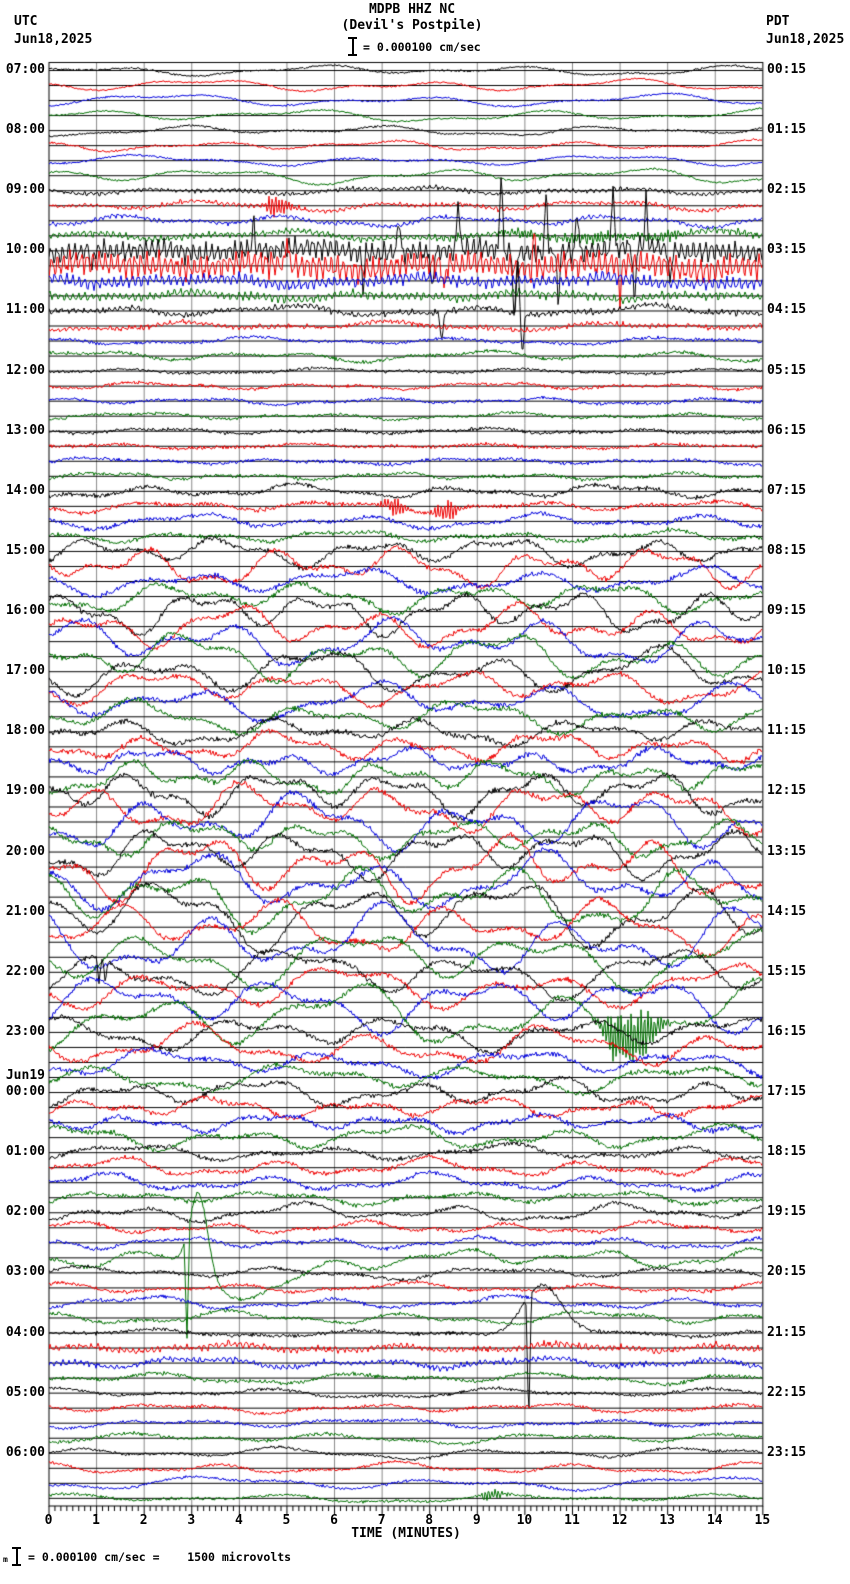  What do you see at coordinates (25, 1092) in the screenshot?
I see `utc-hour-label: 00:00` at bounding box center [25, 1092].